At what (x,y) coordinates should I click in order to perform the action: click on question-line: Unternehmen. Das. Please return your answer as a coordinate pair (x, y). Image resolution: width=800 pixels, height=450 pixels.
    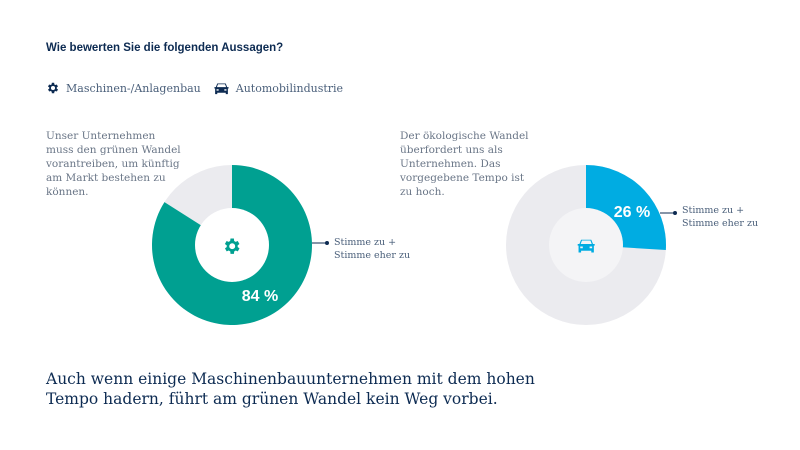
    Looking at the image, I should click on (450, 164).